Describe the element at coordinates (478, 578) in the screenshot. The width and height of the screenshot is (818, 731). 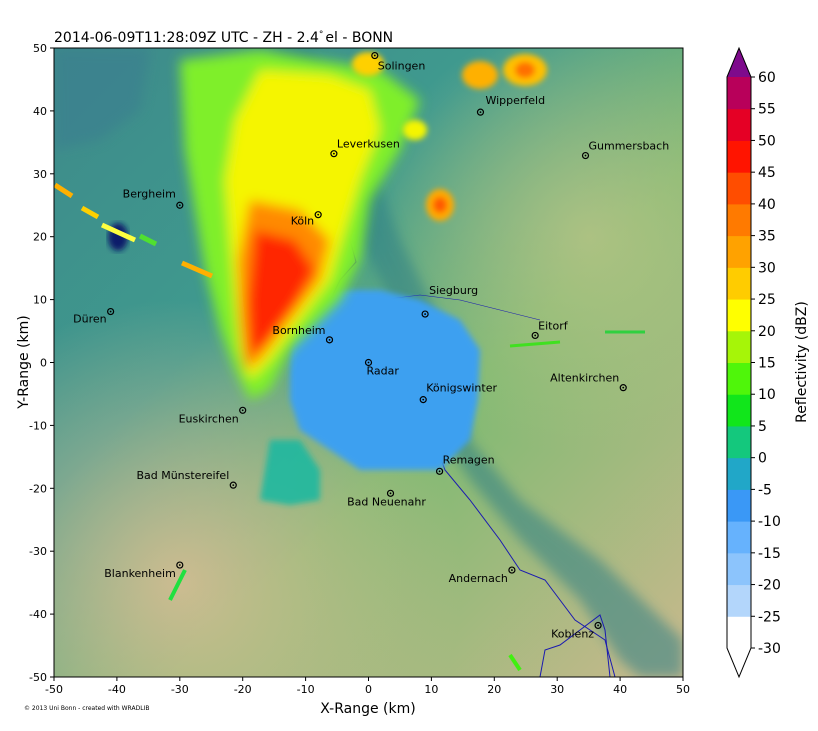
I see `place-label-andernach: Andernach` at that location.